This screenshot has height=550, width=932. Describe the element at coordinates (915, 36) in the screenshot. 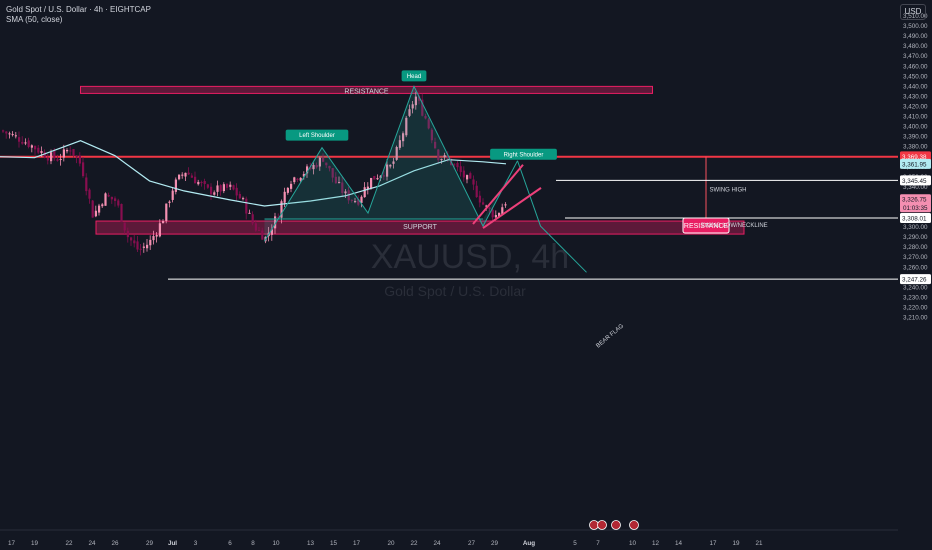

I see `price-tick-label: 3,490.00` at that location.